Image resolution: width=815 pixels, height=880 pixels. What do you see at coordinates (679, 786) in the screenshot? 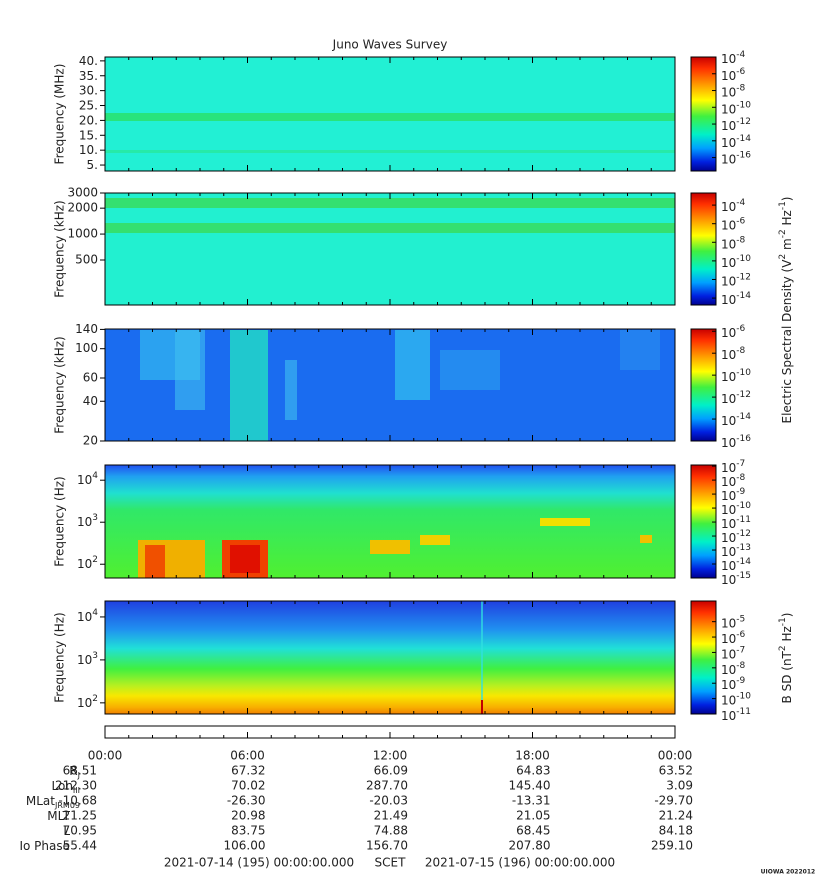
I see `ephemeris-value: 3.09` at bounding box center [679, 786].